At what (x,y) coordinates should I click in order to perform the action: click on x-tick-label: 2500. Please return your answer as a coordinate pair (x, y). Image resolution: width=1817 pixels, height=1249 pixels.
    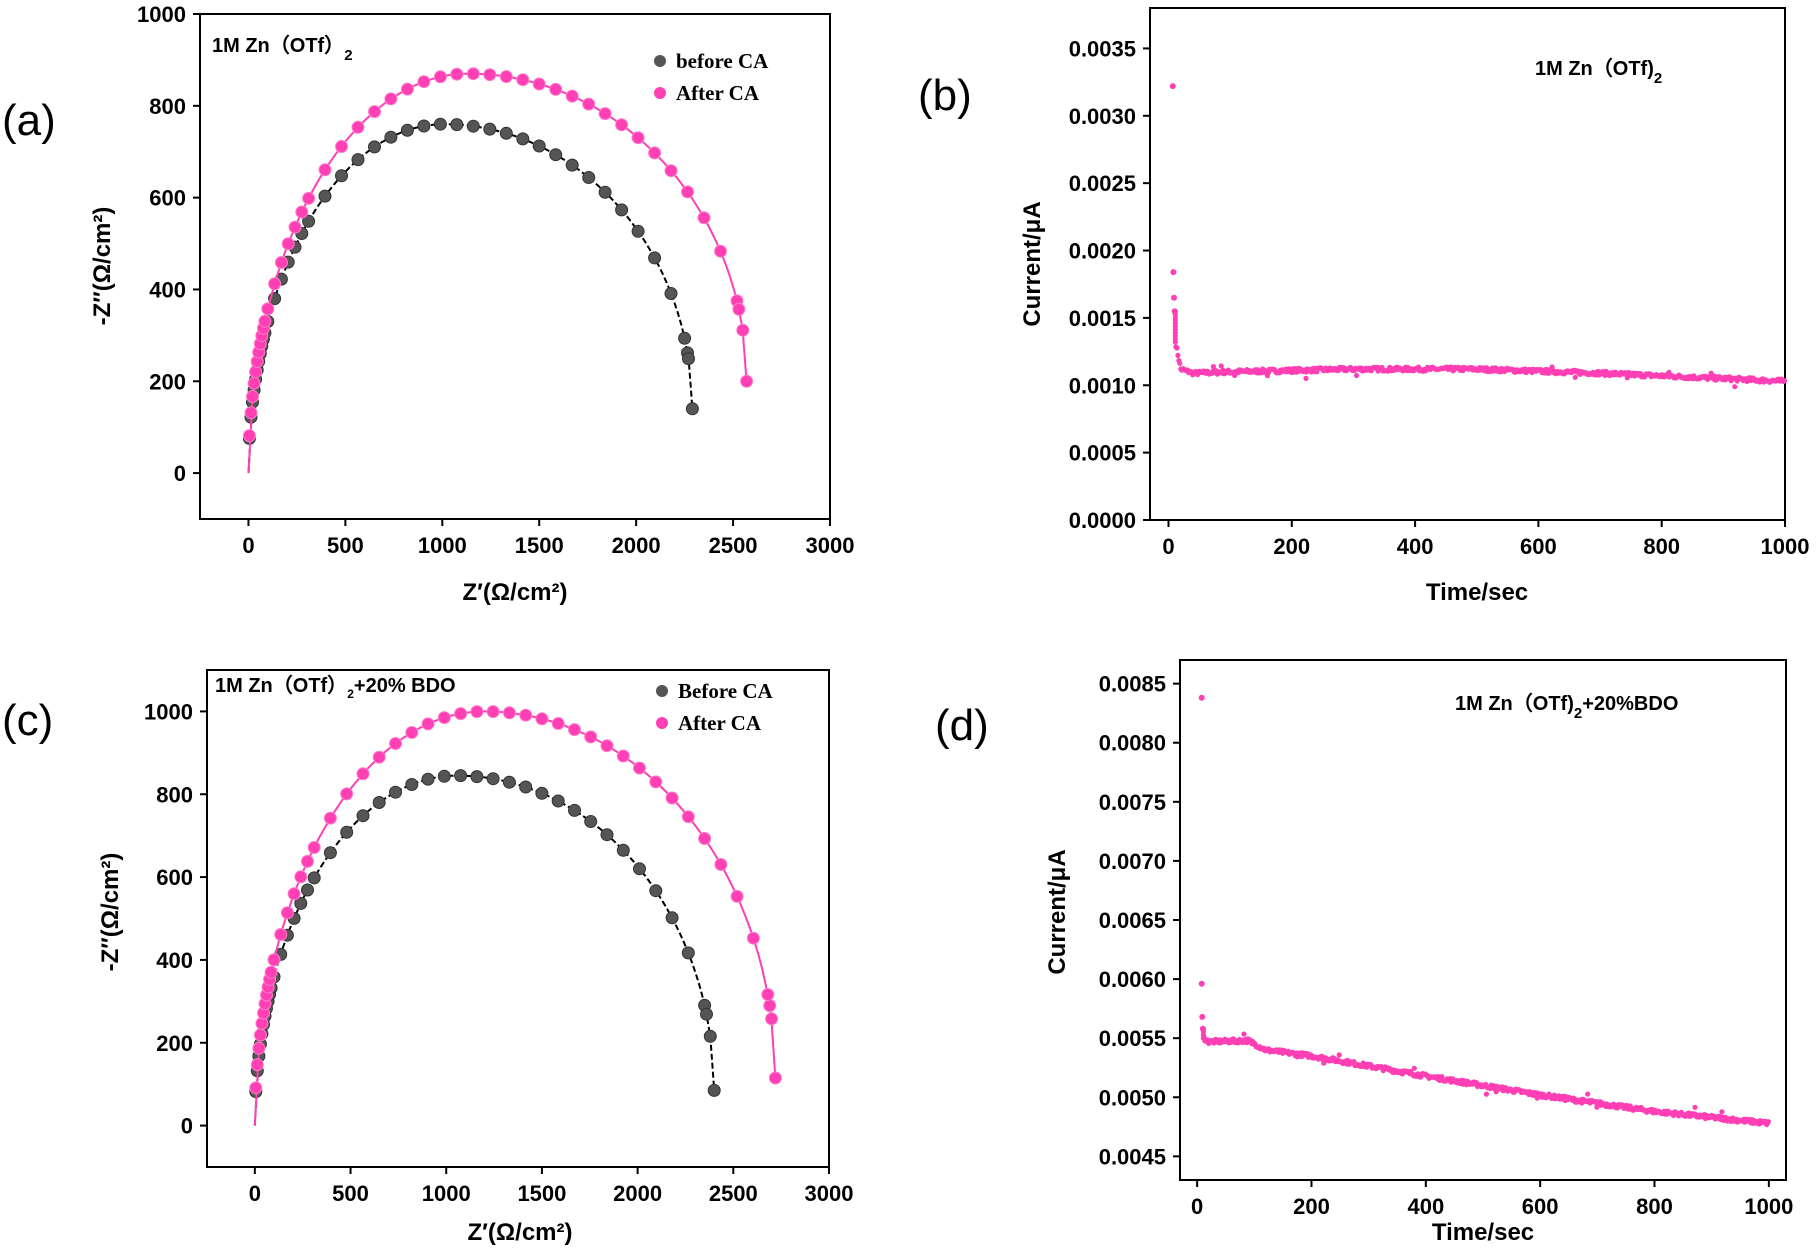
    Looking at the image, I should click on (733, 1193).